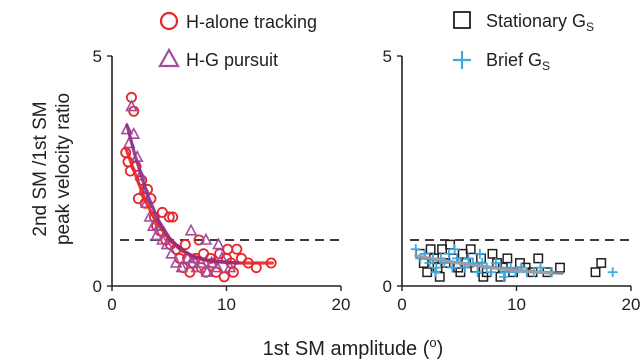  What do you see at coordinates (523, 42) in the screenshot?
I see `legend-right: Stationary GS Brief GS` at bounding box center [523, 42].